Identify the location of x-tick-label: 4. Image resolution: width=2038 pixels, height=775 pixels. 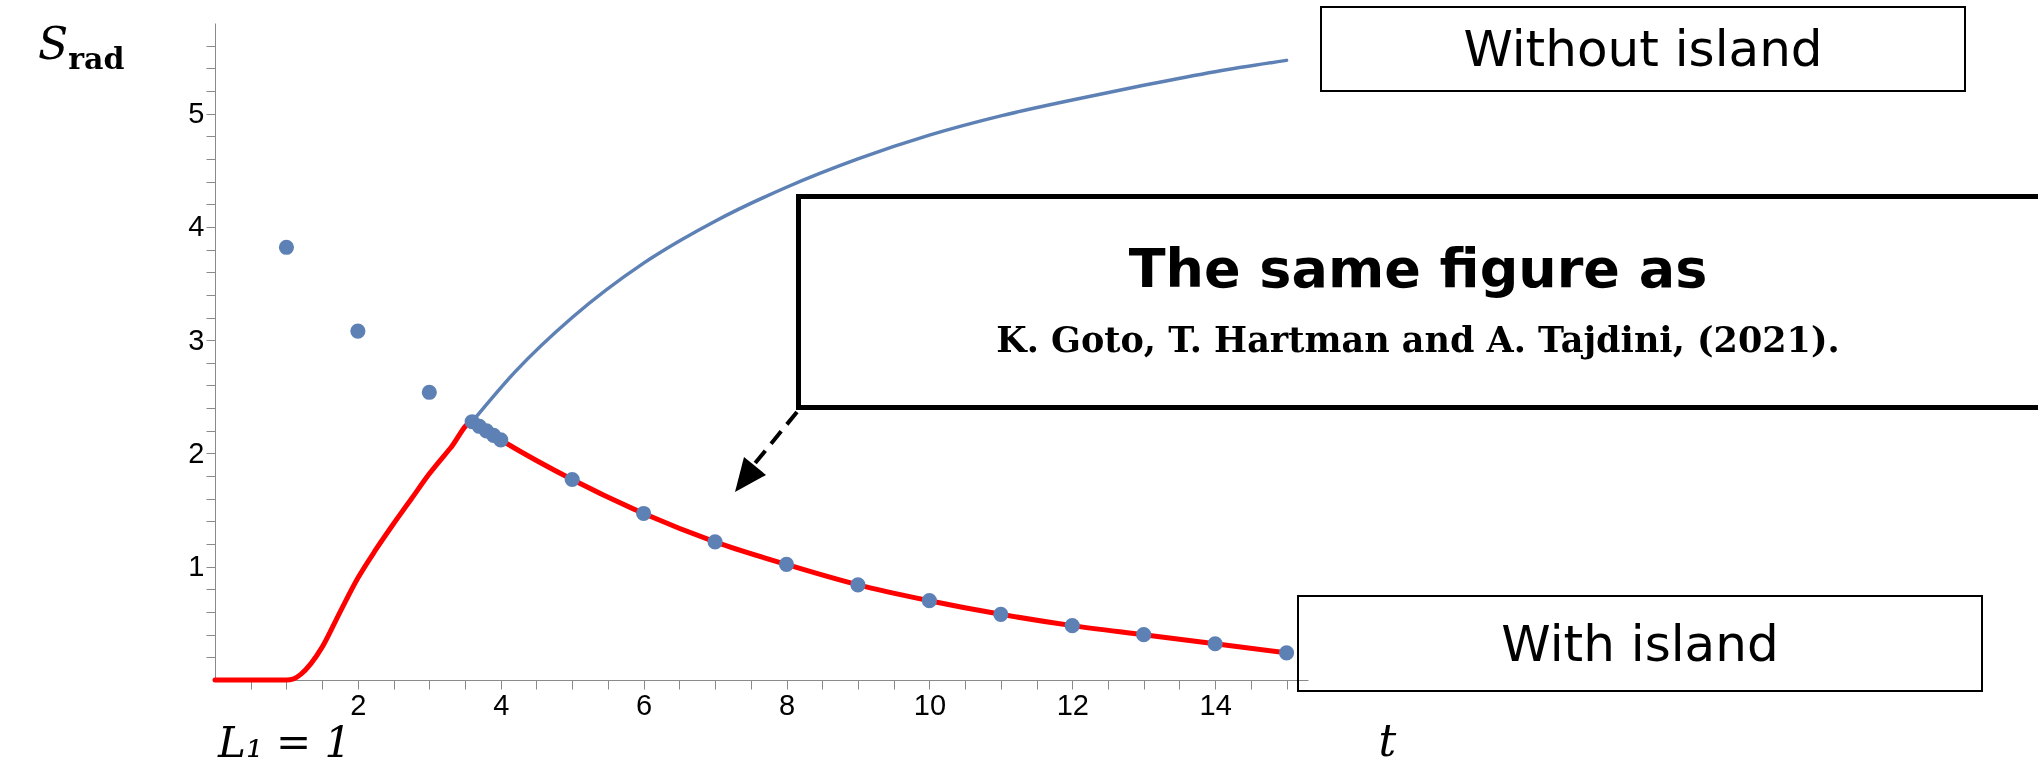
(501, 704).